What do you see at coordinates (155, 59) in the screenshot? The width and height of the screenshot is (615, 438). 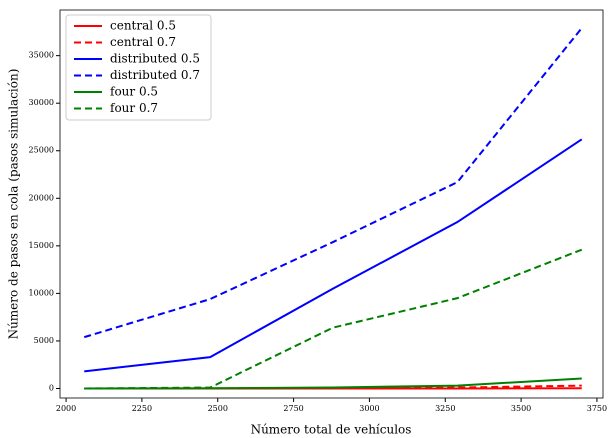 I see `legend-label: distributed 0.5` at bounding box center [155, 59].